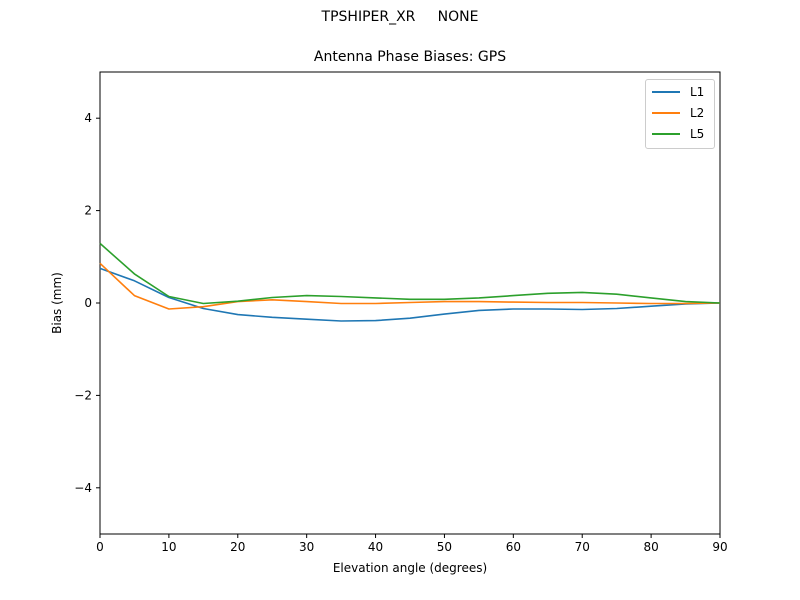  I want to click on x-tick-label: 20, so click(237, 547).